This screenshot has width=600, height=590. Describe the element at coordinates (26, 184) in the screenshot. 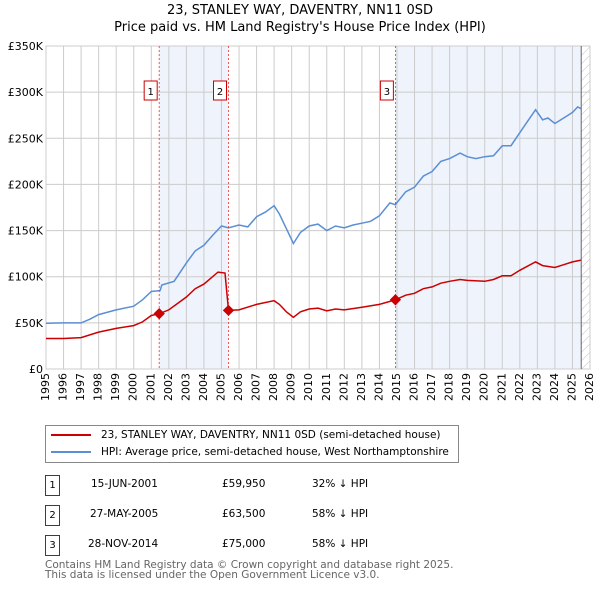

I see `y-tick-label: £200K` at that location.